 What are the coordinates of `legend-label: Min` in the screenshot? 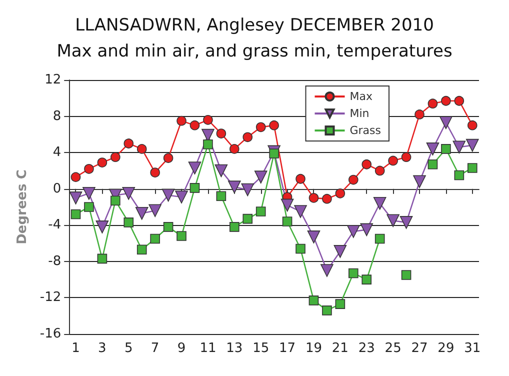 It's located at (360, 113).